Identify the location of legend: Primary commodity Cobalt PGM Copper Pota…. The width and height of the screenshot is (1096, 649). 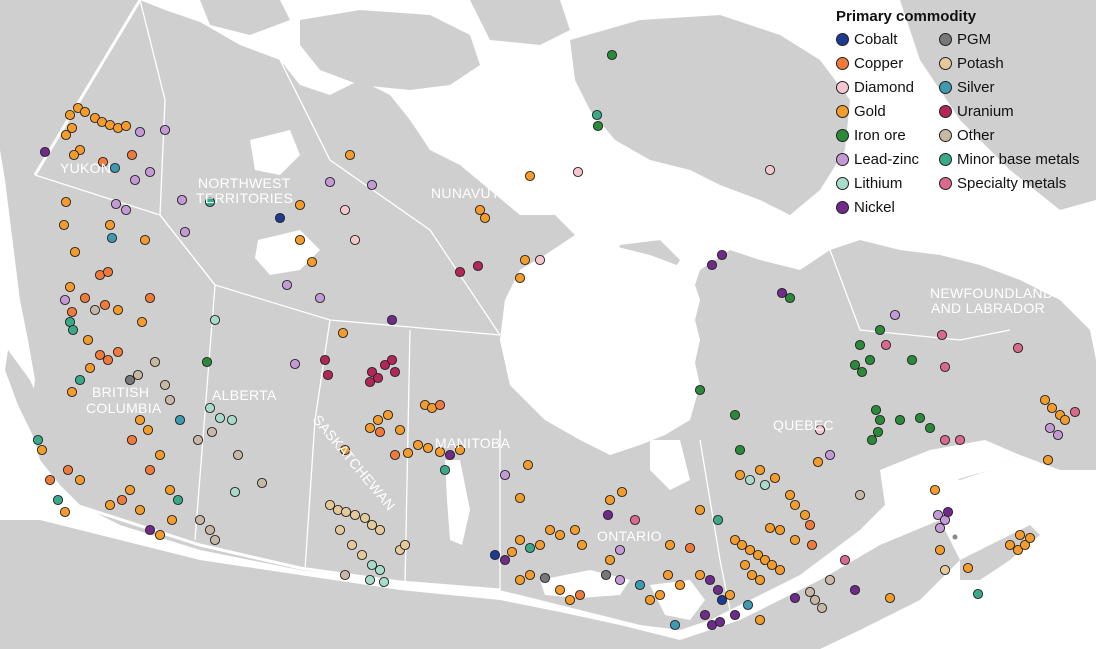
(963, 113).